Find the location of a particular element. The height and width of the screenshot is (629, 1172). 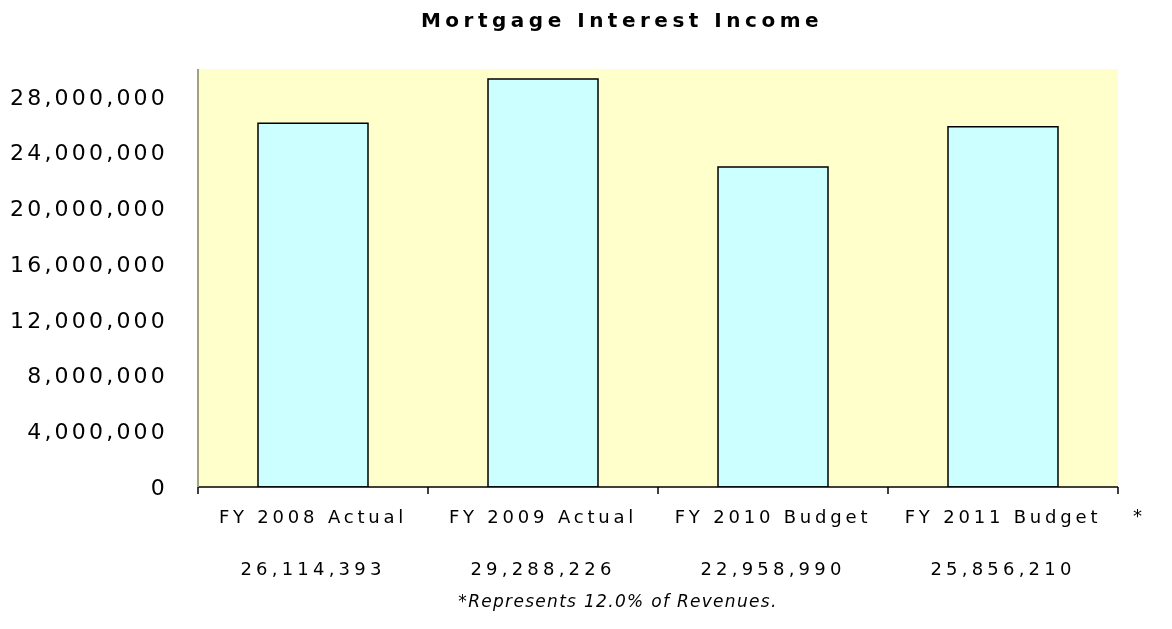

data-label: 29,288,226 is located at coordinates (543, 568).